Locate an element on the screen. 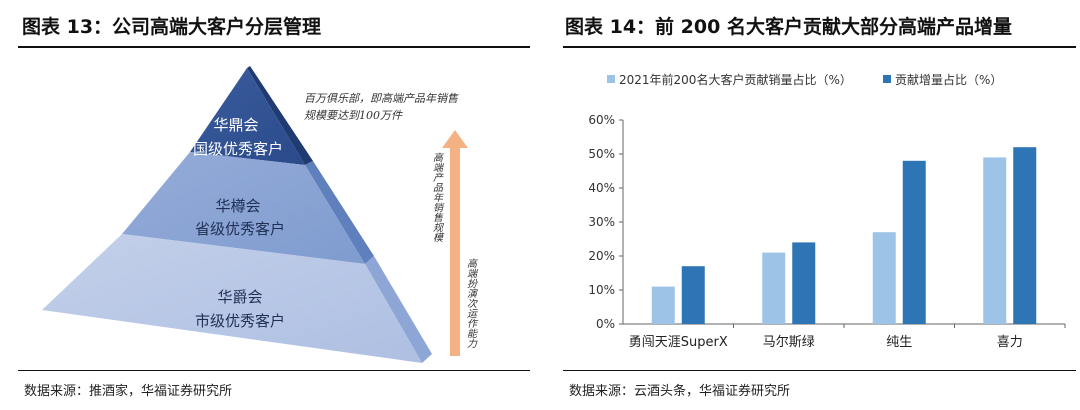 The width and height of the screenshot is (1080, 410). pyramid-top-side is located at coordinates (280, 115).